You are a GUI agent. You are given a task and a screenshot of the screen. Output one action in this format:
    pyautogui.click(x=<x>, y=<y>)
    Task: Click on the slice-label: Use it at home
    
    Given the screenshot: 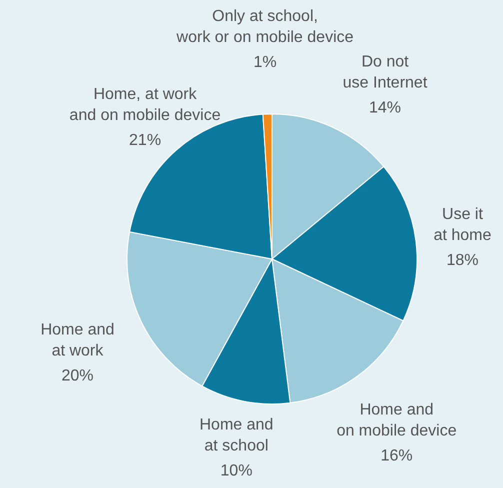 What is the action you would take?
    pyautogui.click(x=463, y=225)
    